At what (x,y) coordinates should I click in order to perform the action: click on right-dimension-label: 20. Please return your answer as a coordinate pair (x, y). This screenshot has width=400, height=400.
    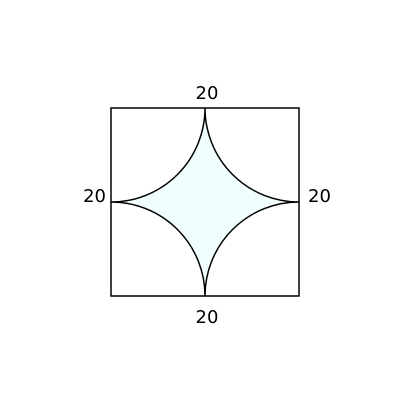
    Looking at the image, I should click on (319, 196).